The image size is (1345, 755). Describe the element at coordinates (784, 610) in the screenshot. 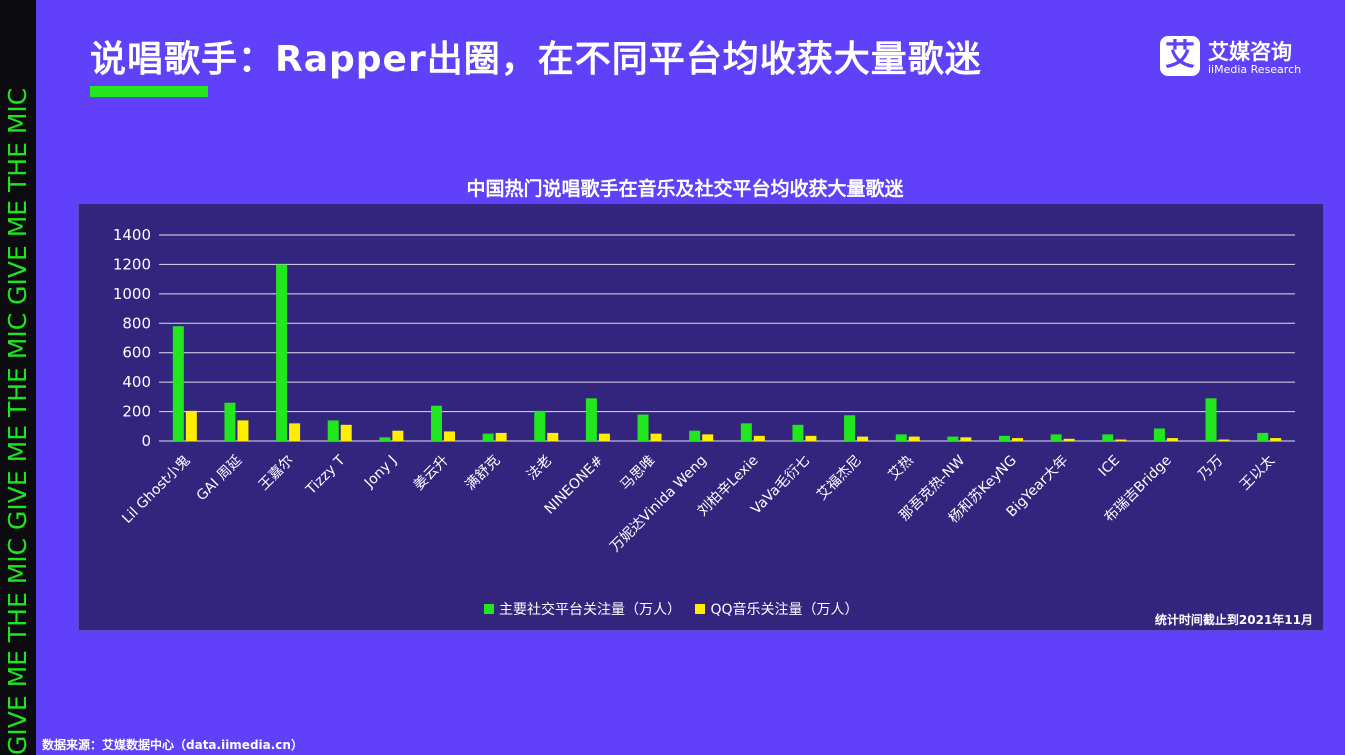

I see `legend-label-qq: QQ音乐关注量（万人）` at that location.